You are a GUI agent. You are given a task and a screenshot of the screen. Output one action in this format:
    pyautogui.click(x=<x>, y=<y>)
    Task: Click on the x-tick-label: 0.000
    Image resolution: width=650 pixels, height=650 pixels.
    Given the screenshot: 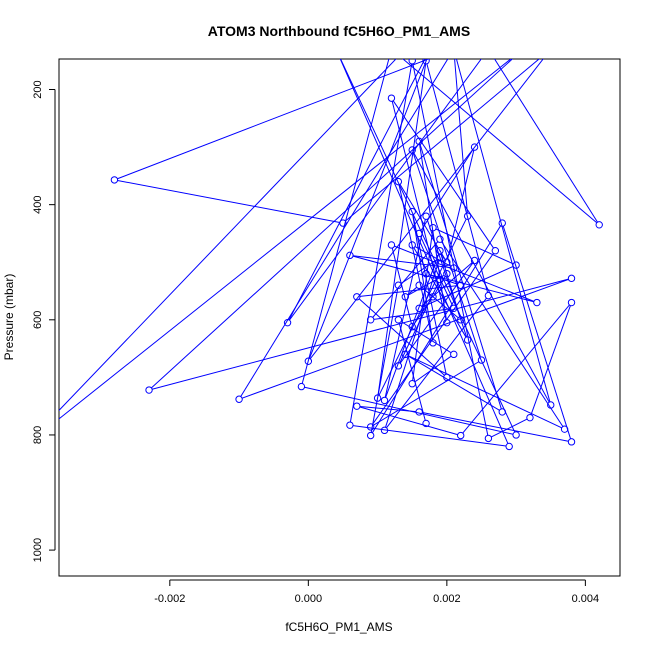 What is the action you would take?
    pyautogui.click(x=309, y=599)
    